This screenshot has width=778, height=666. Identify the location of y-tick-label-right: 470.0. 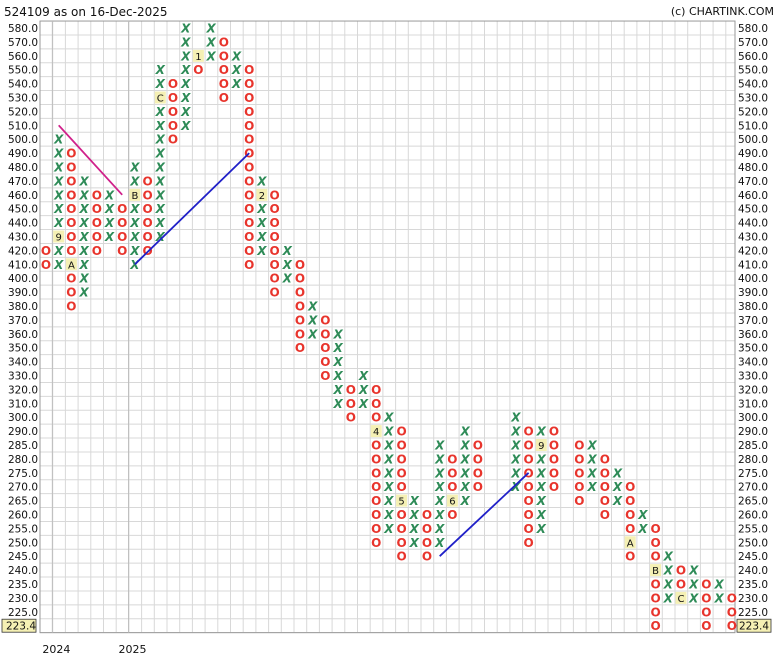
(753, 182).